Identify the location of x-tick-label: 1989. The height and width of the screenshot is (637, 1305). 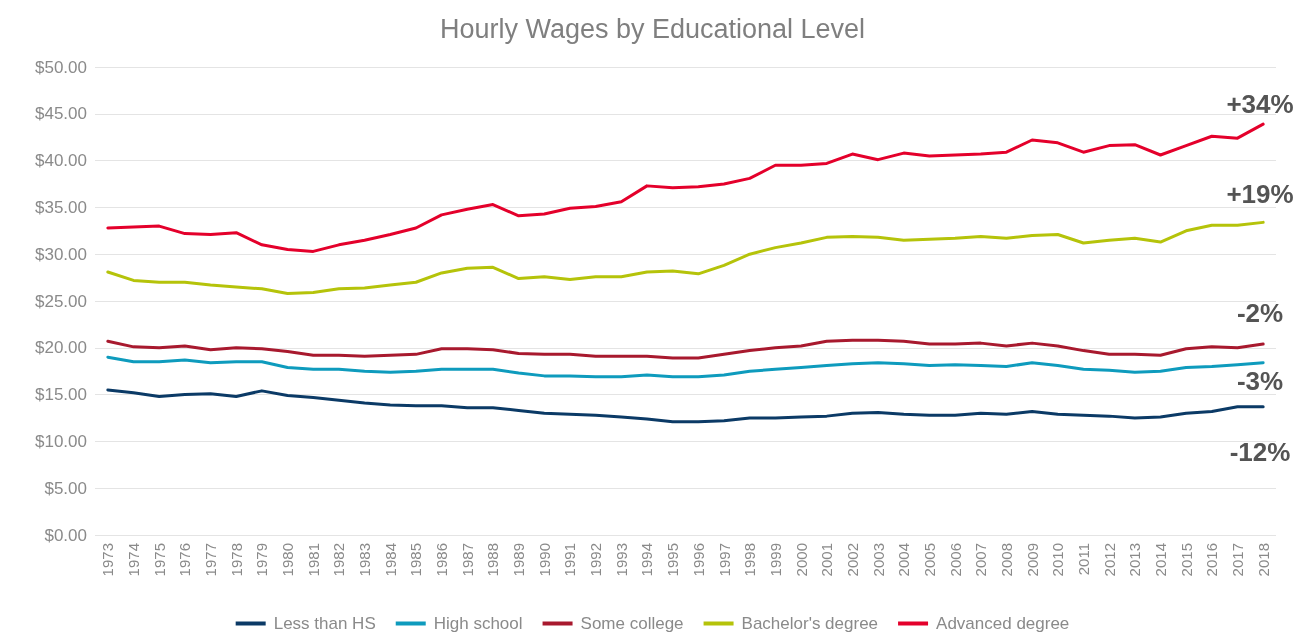
(519, 560).